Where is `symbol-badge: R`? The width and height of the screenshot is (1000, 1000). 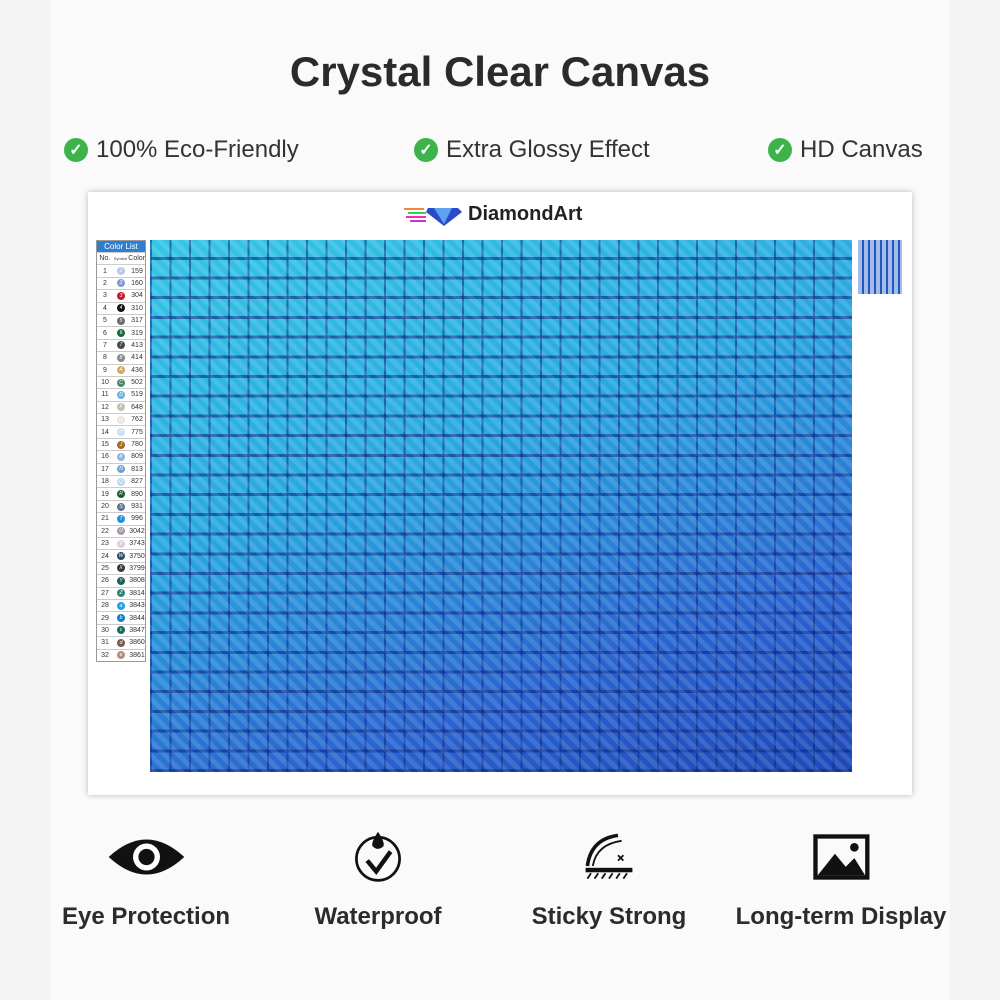 symbol-badge: R is located at coordinates (121, 494).